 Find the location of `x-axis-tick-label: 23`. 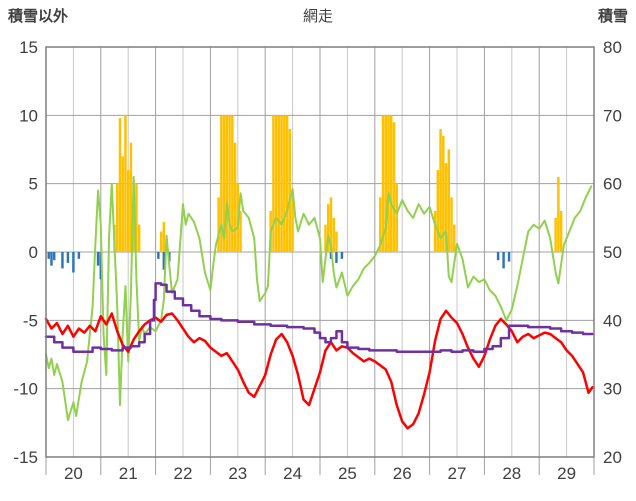

x-axis-tick-label: 23 is located at coordinates (237, 473).